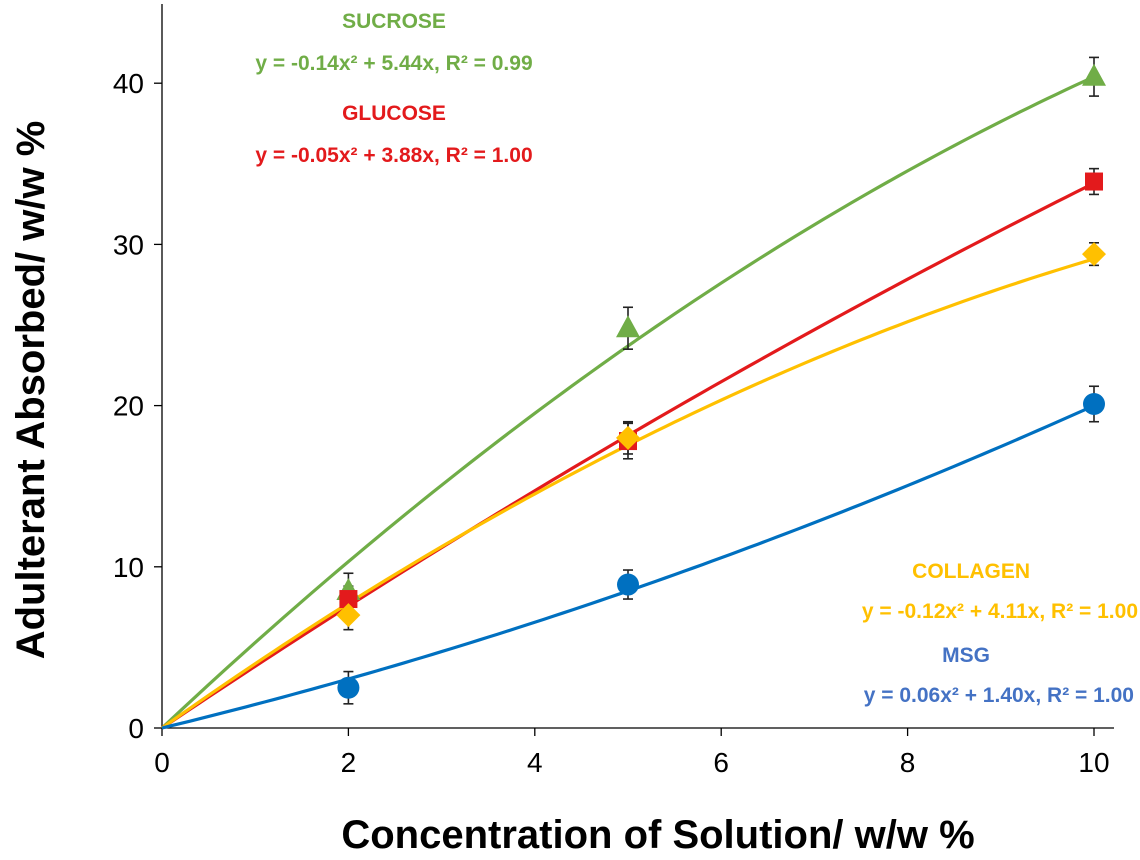  I want to click on y-axis-title: Adulterant Absorbed/ w/w %, so click(31, 390).